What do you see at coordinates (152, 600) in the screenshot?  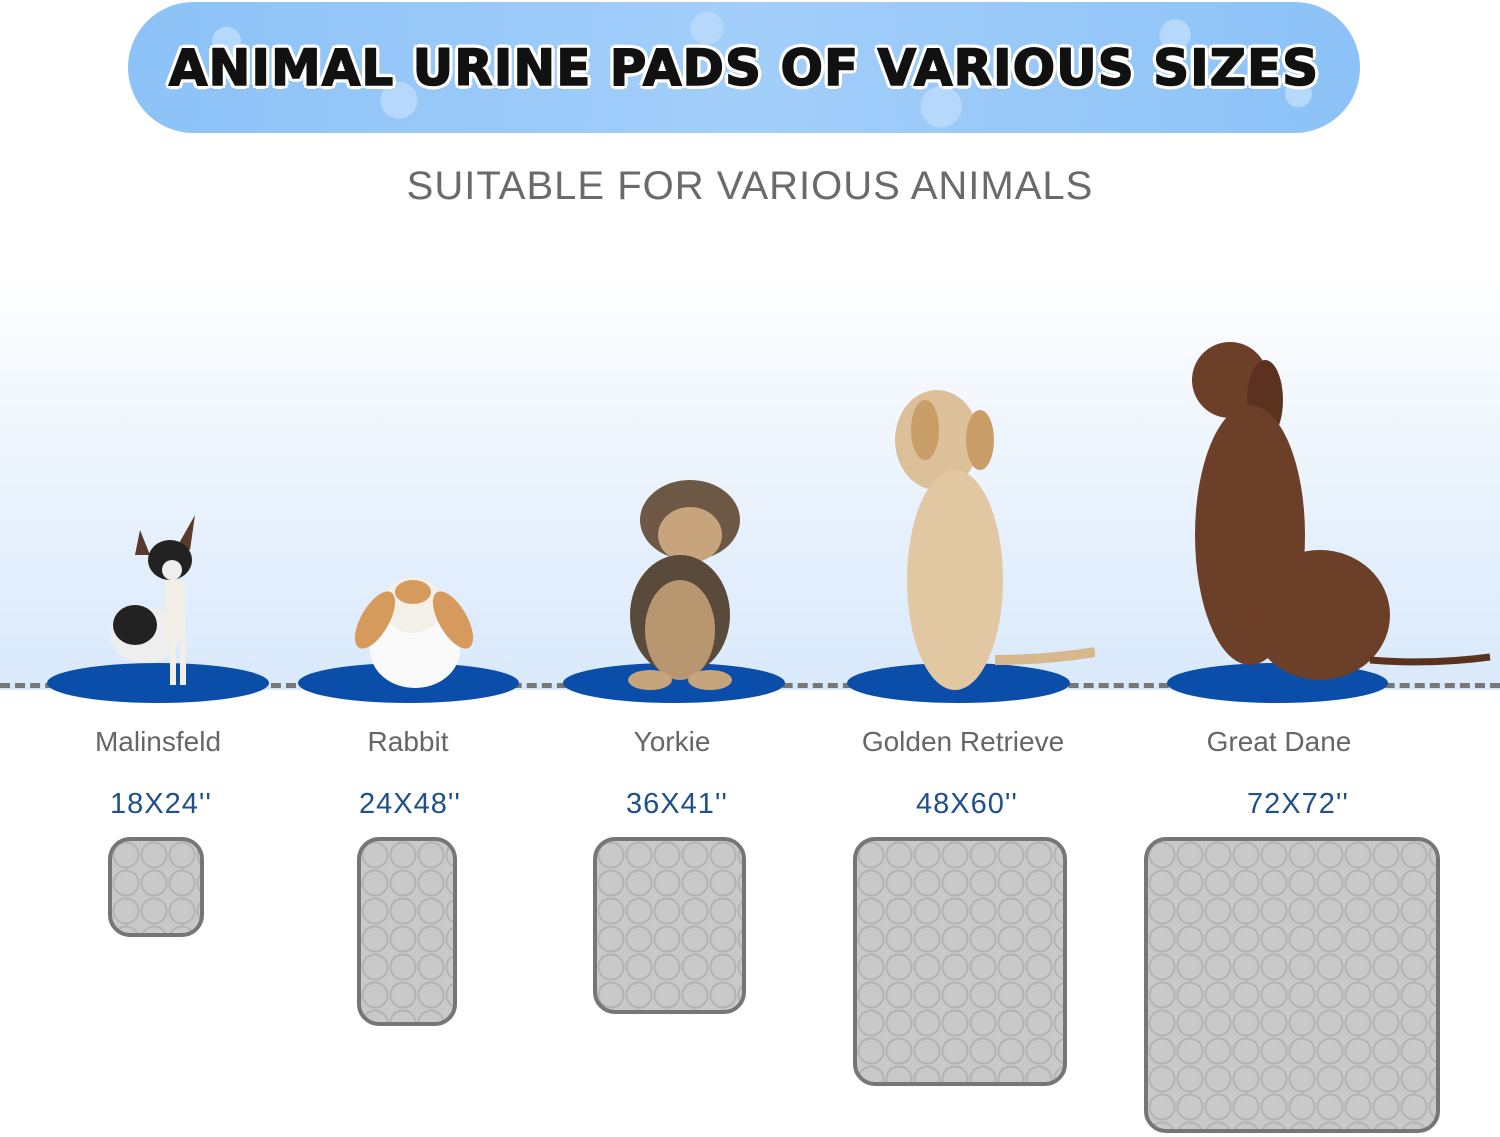 I see `chihuahua-image` at bounding box center [152, 600].